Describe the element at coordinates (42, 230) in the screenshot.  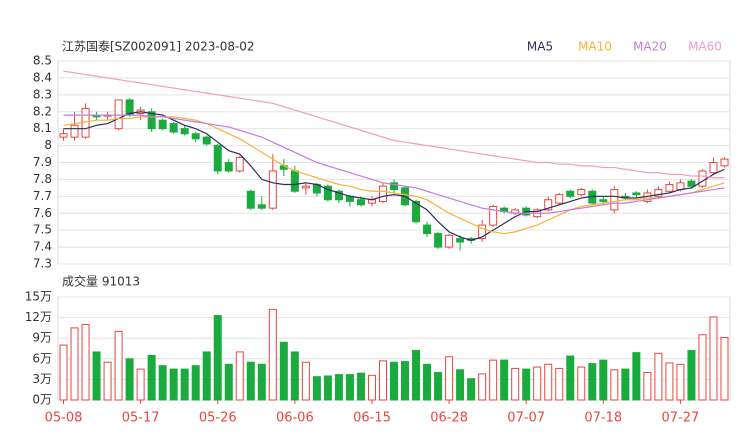
I see `y-tick-label: 7.5` at that location.